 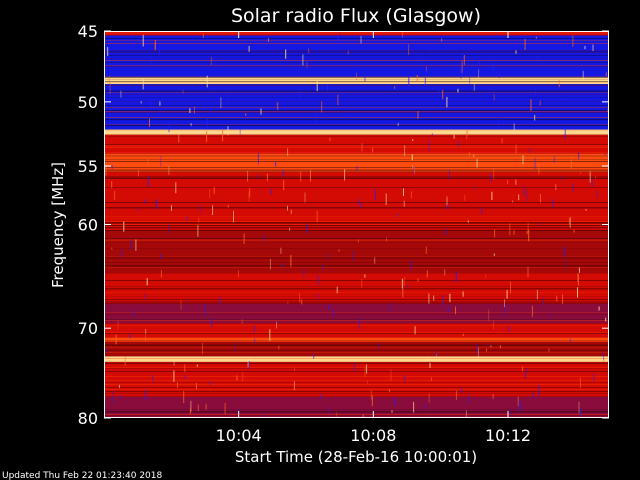 I want to click on y-tick-label: 60, so click(x=88, y=225).